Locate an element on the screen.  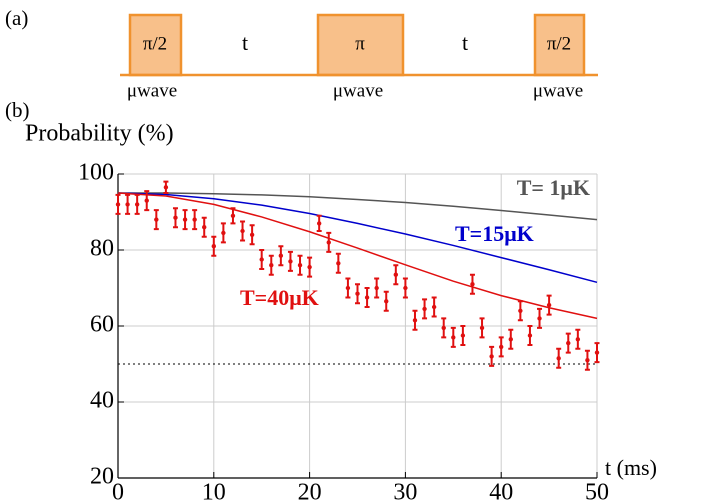
y-tick-label: 40 is located at coordinates (102, 401).